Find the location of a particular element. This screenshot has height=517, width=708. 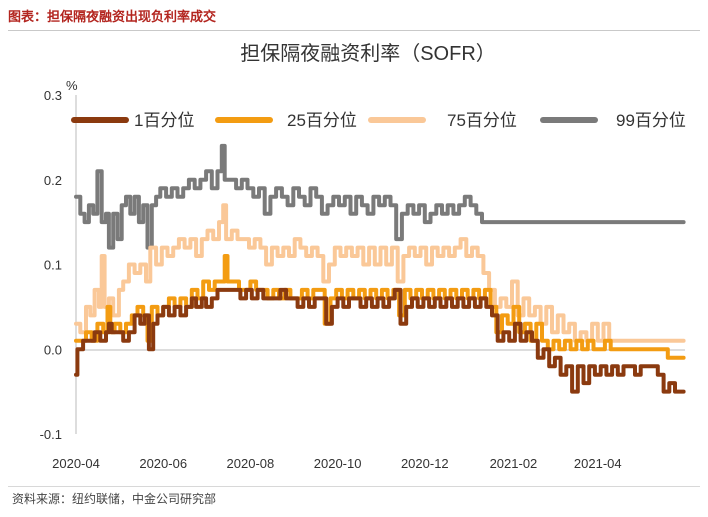

chart-title: 担保隔夜融资利率（SOFR） is located at coordinates (368, 53).